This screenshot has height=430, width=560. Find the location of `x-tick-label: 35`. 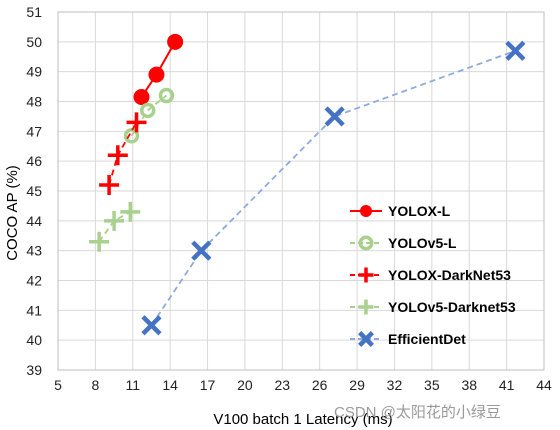

x-tick-label: 35 is located at coordinates (432, 385).